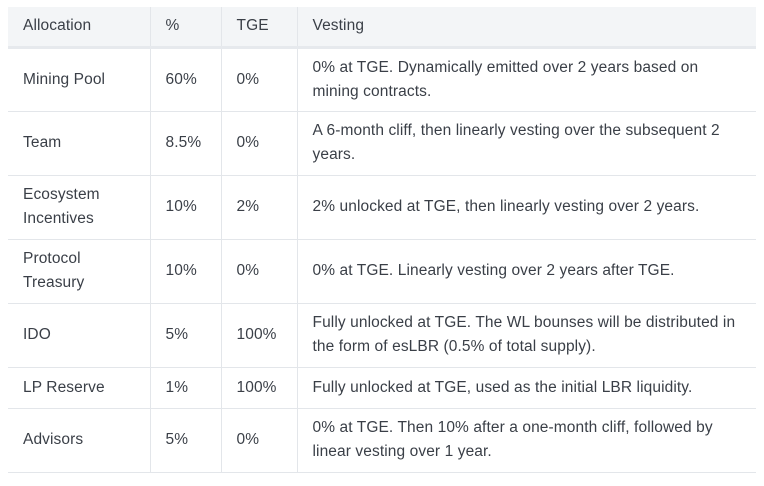 This screenshot has width=764, height=486. Describe the element at coordinates (185, 27) in the screenshot. I see `header-percent: %` at that location.